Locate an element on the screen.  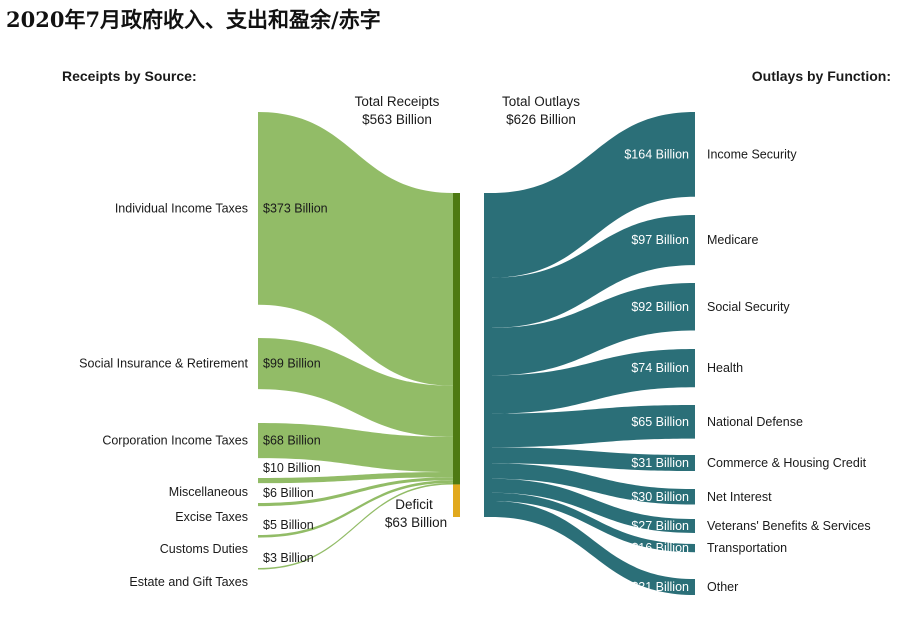
outlay-category-label: Net Interest is located at coordinates (739, 497).